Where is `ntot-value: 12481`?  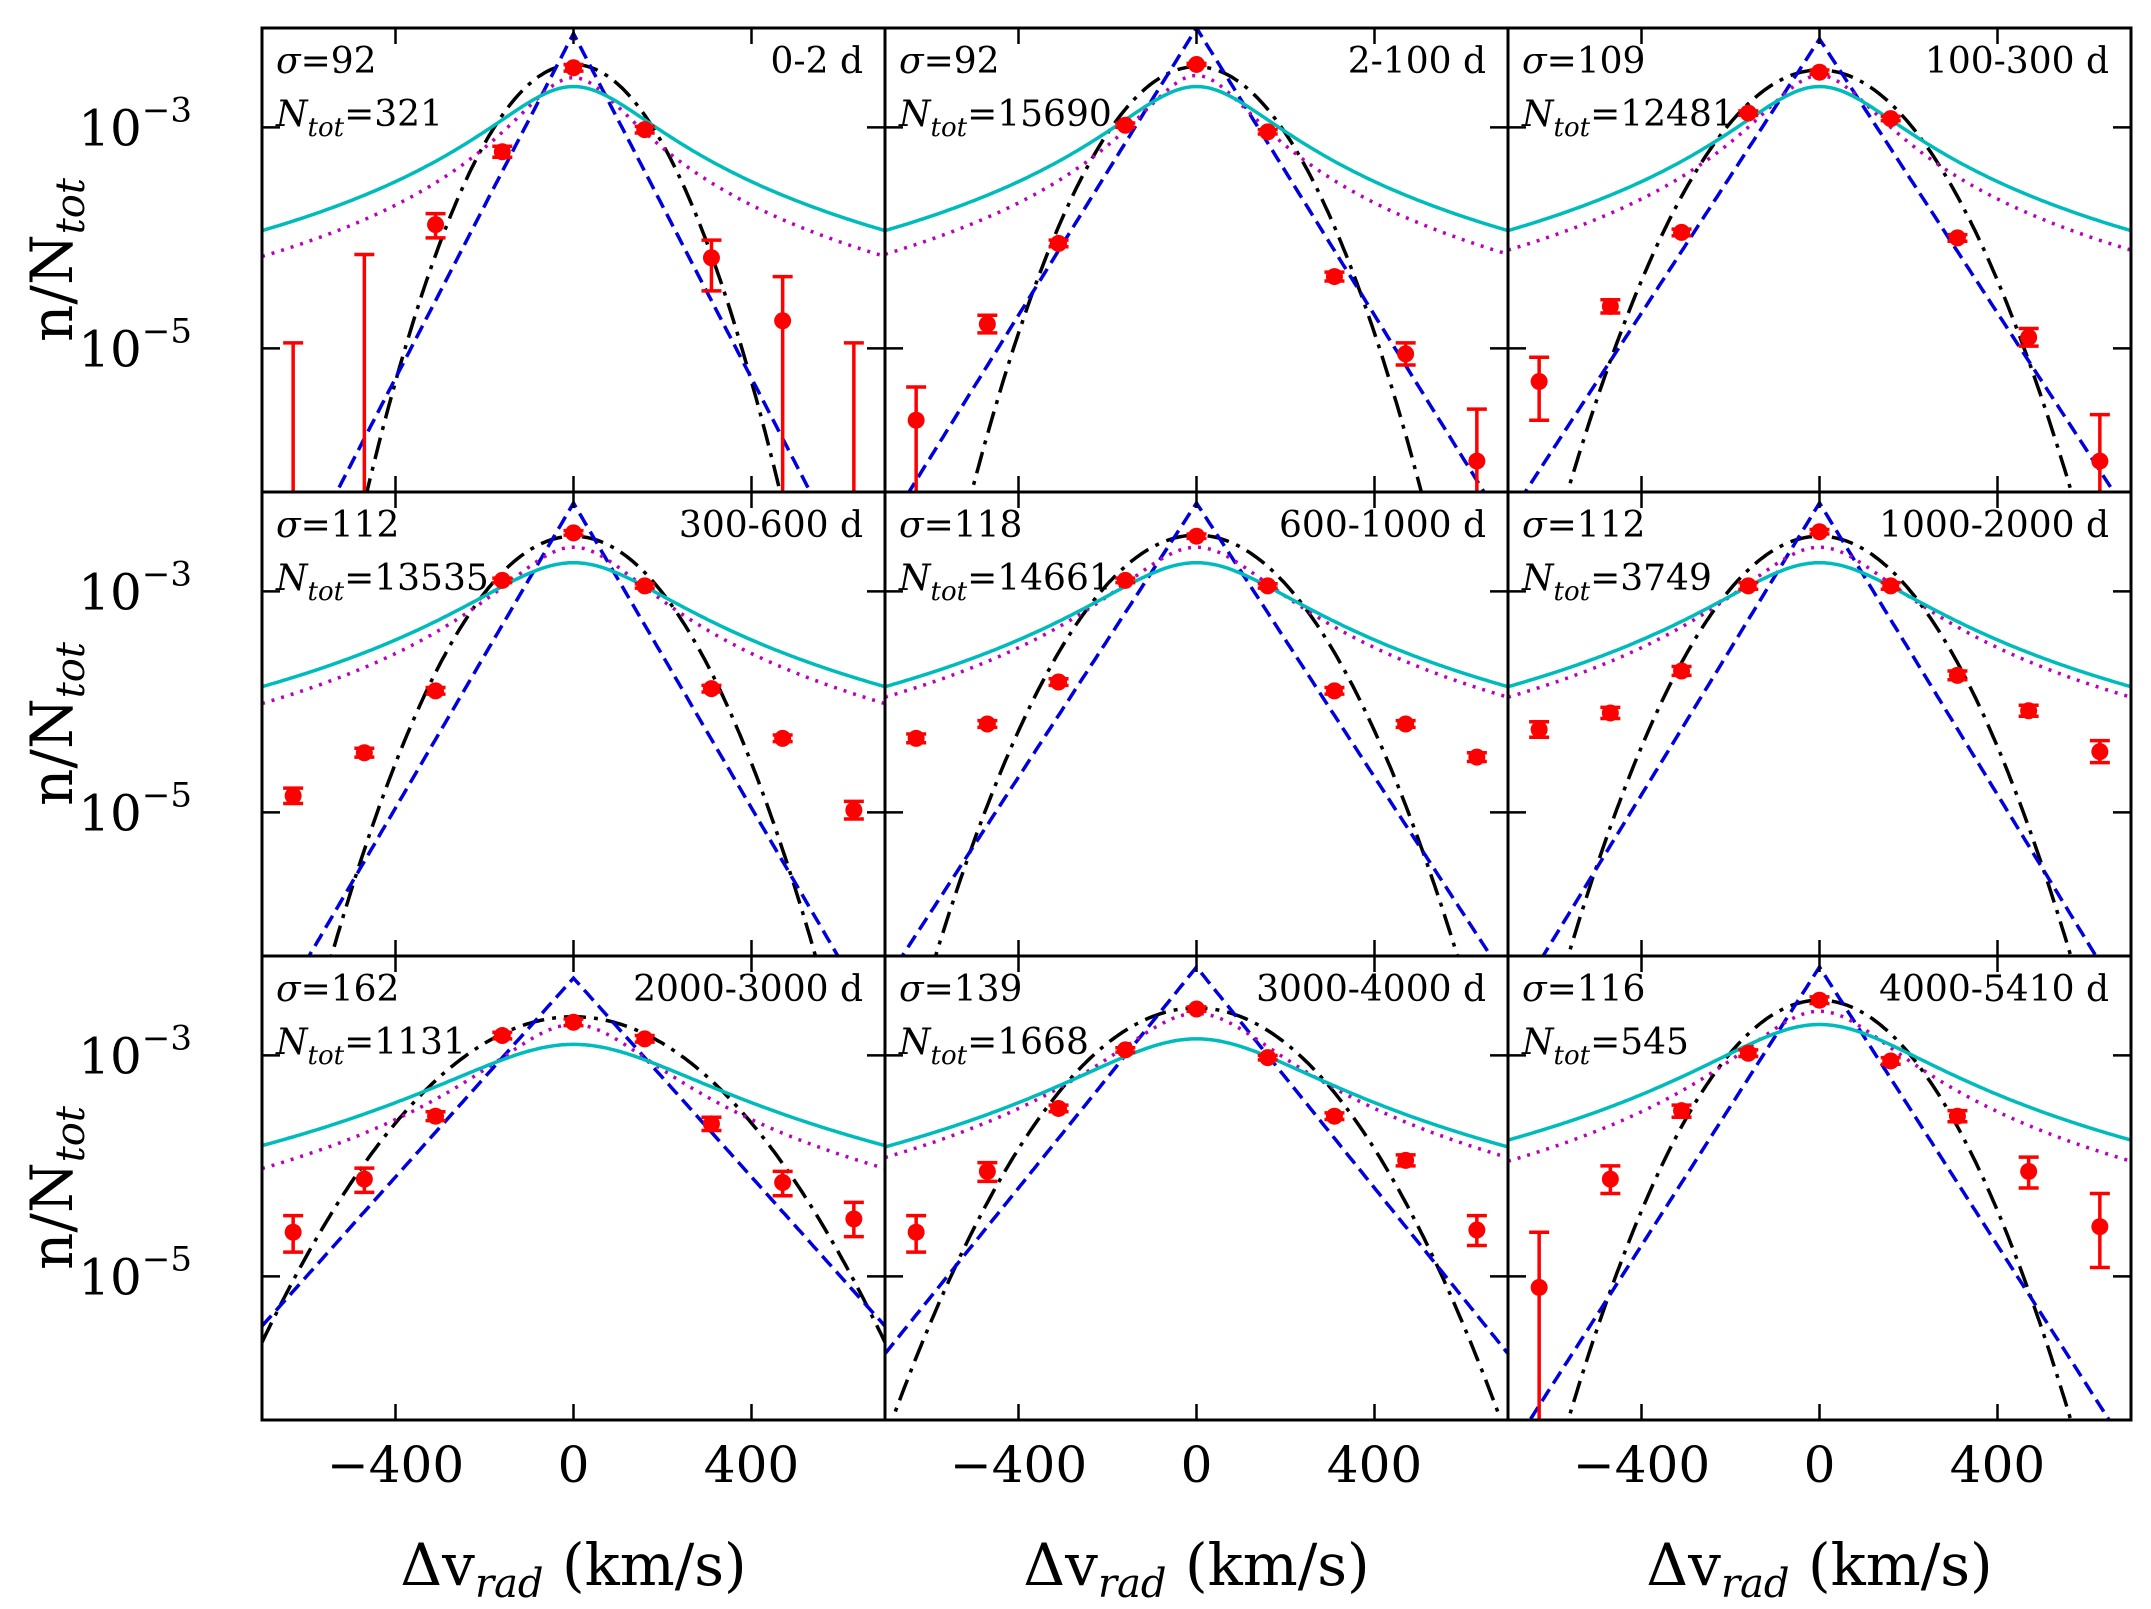 ntot-value: 12481 is located at coordinates (1677, 114).